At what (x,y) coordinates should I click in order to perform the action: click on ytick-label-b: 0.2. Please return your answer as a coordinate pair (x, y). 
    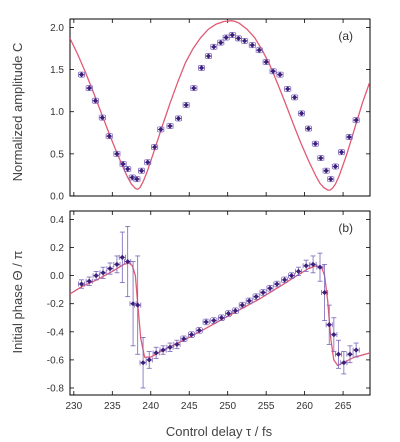
    Looking at the image, I should click on (57, 248).